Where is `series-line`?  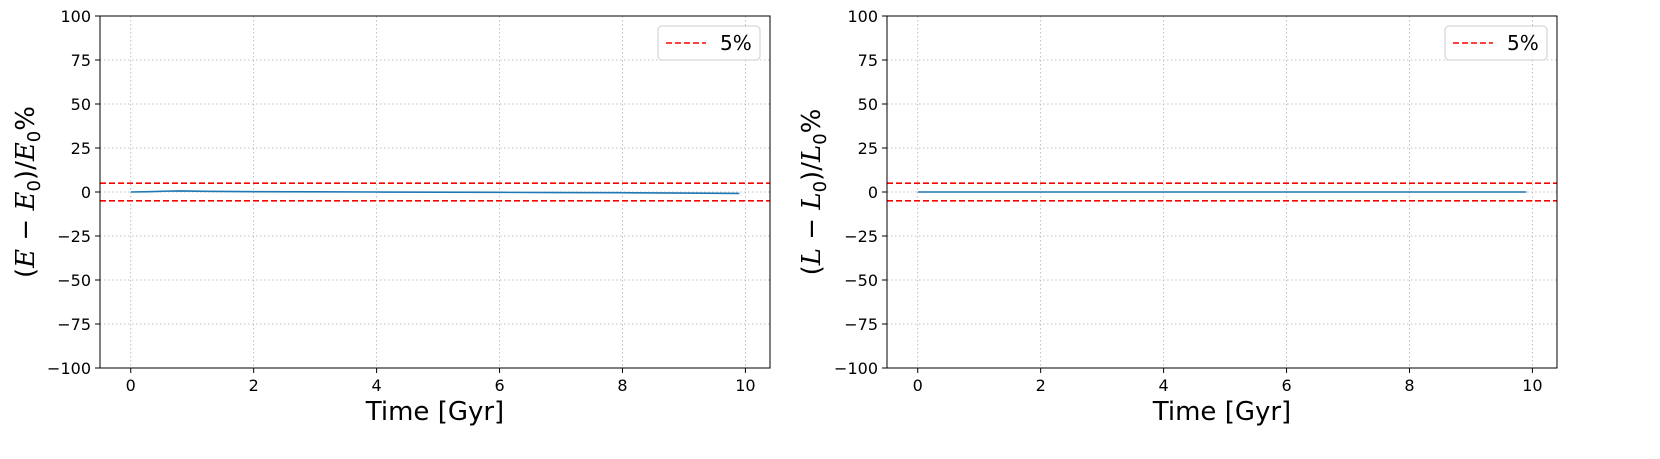
series-line is located at coordinates (435, 192).